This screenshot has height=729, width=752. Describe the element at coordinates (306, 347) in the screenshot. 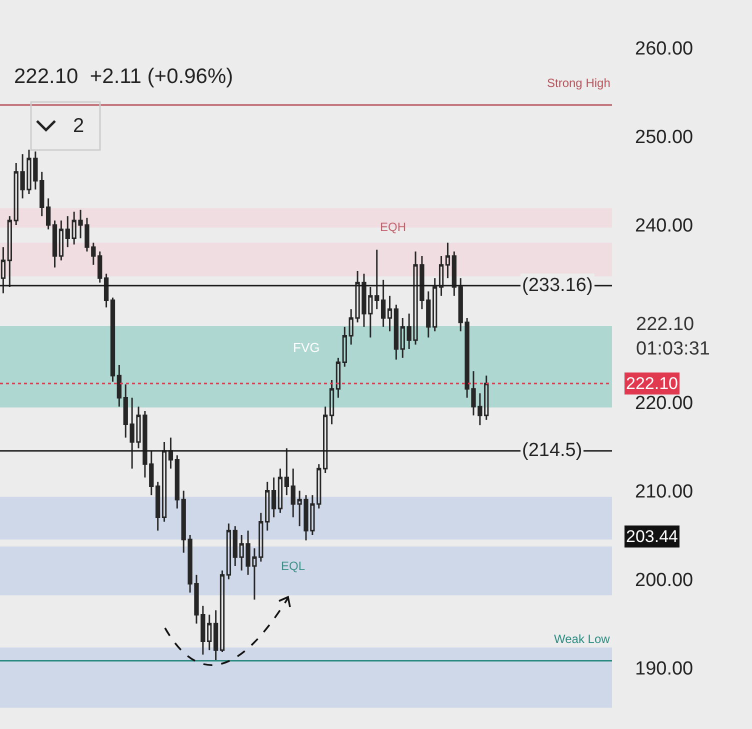

I see `band-label: FVG` at that location.